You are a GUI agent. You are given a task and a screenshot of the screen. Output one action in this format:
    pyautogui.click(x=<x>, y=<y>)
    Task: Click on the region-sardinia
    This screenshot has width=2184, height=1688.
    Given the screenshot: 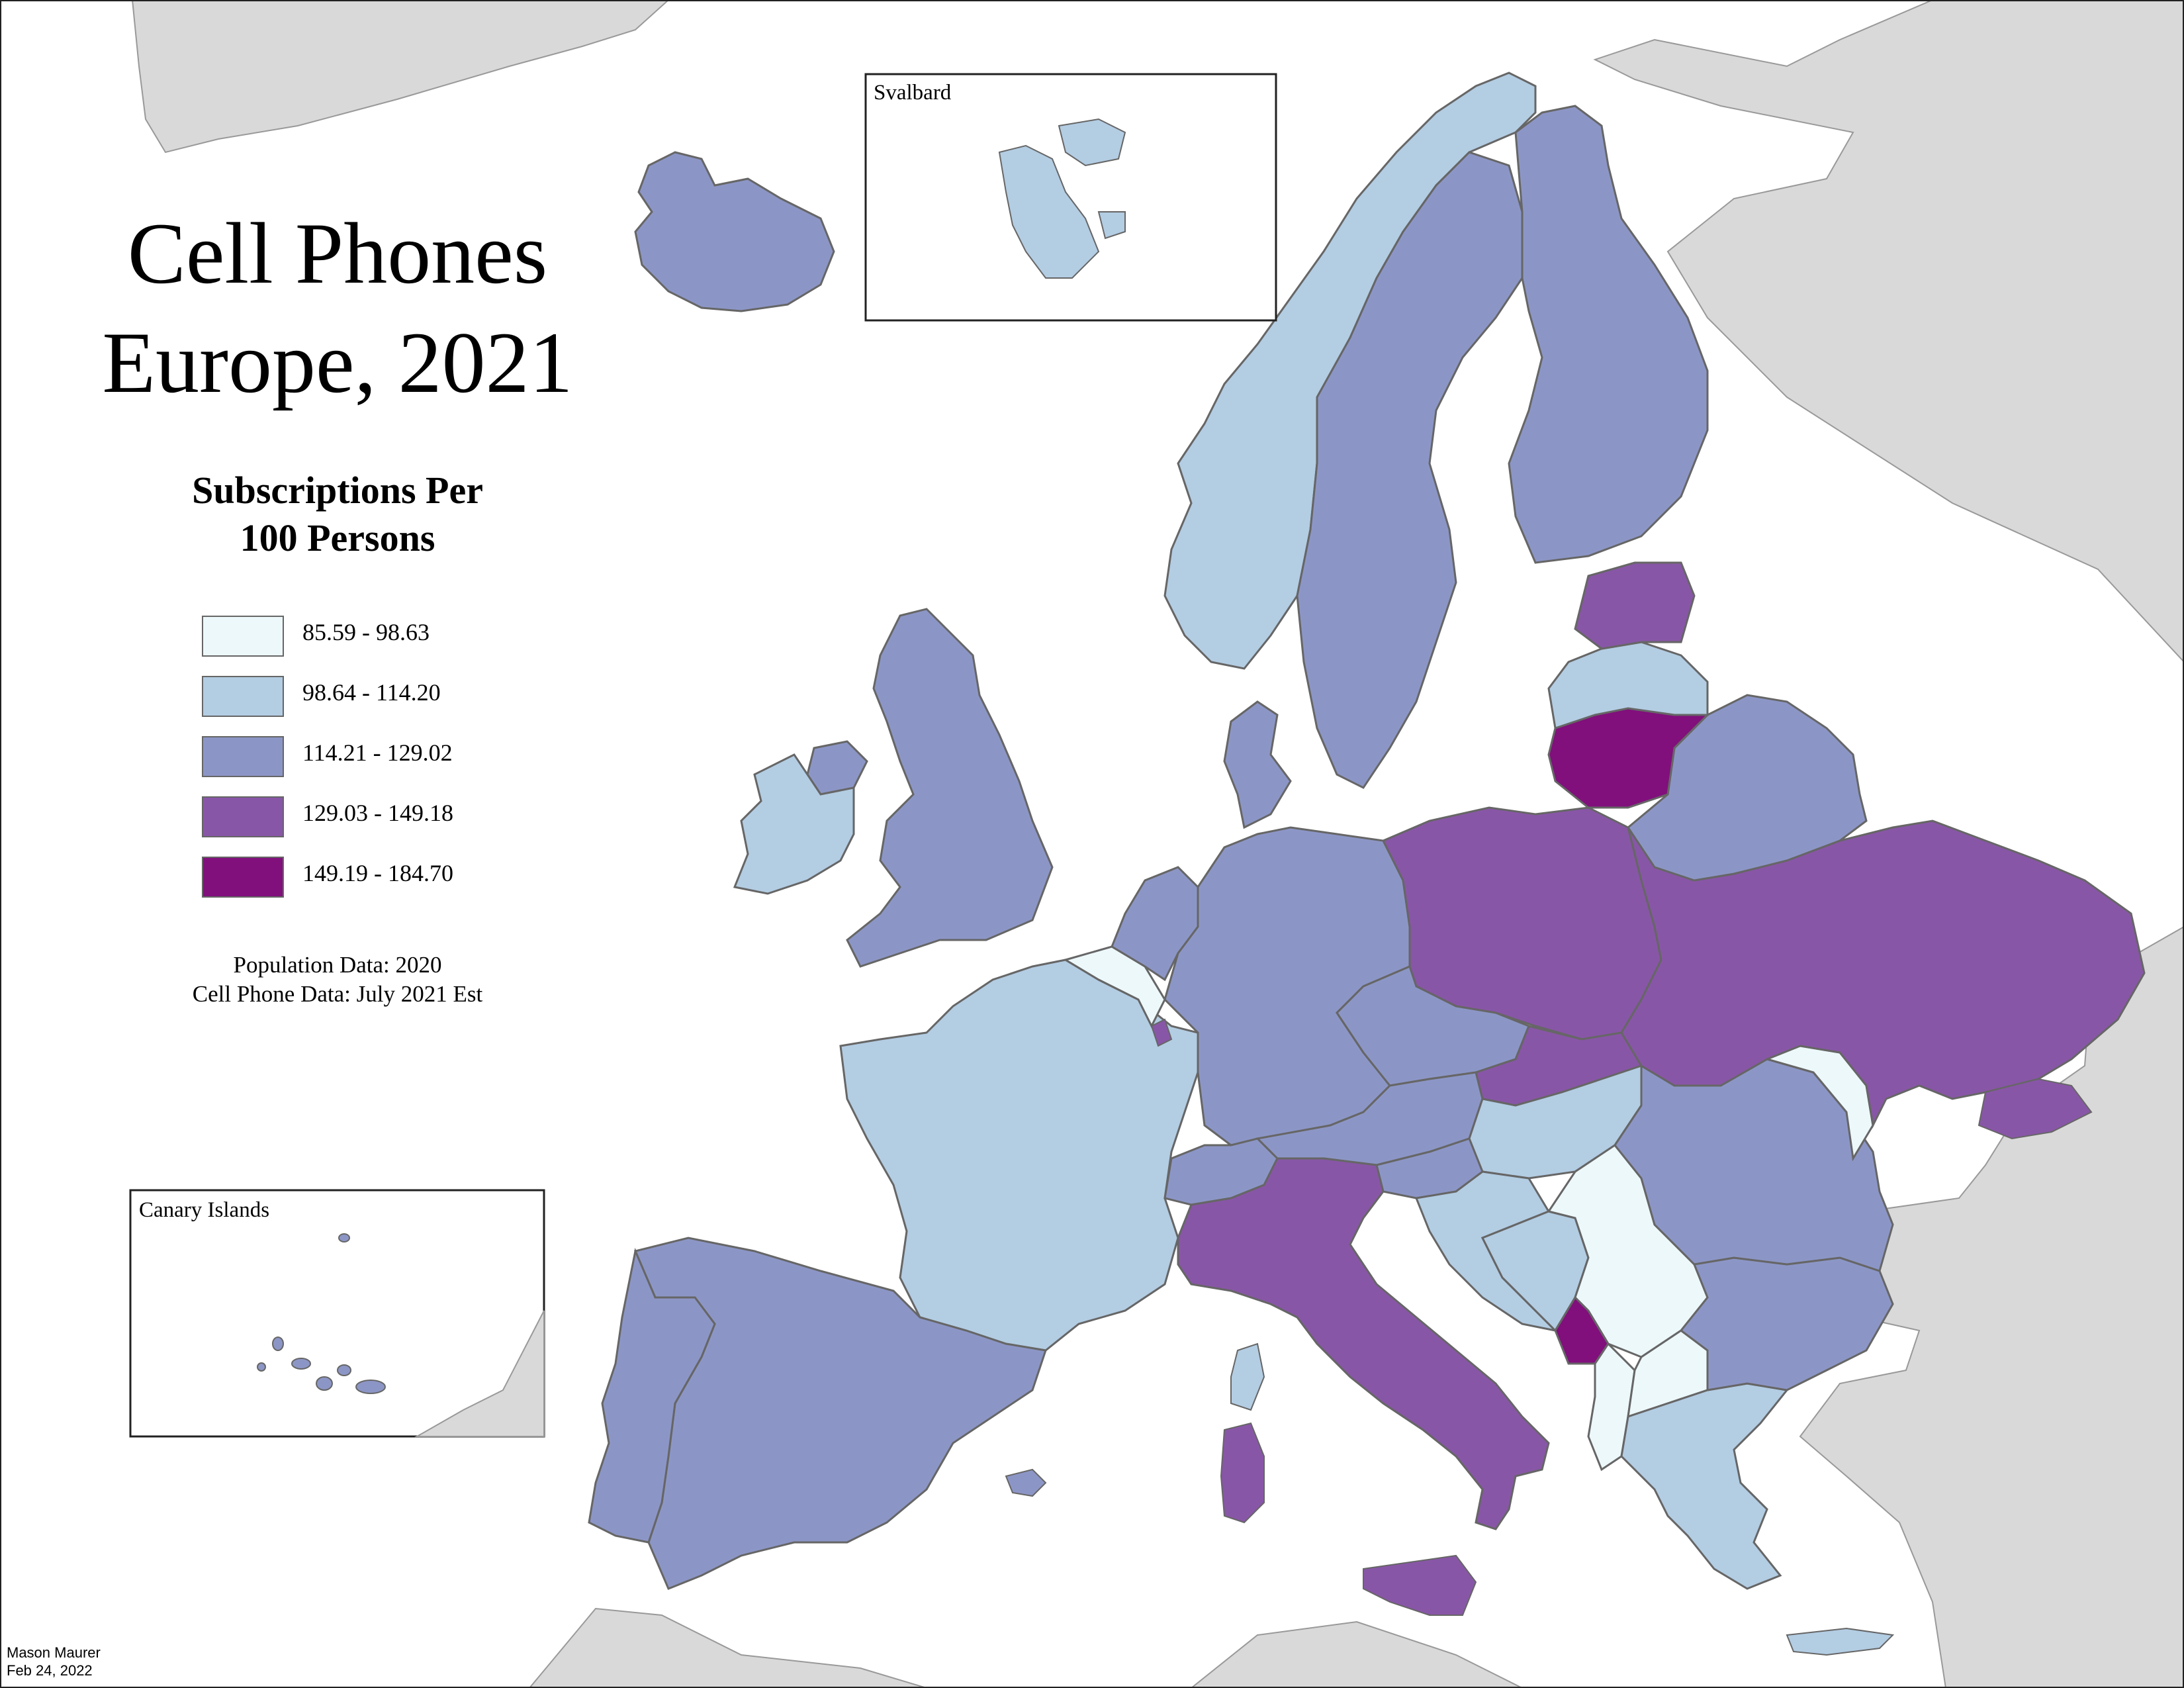 What is the action you would take?
    pyautogui.click(x=1242, y=1473)
    